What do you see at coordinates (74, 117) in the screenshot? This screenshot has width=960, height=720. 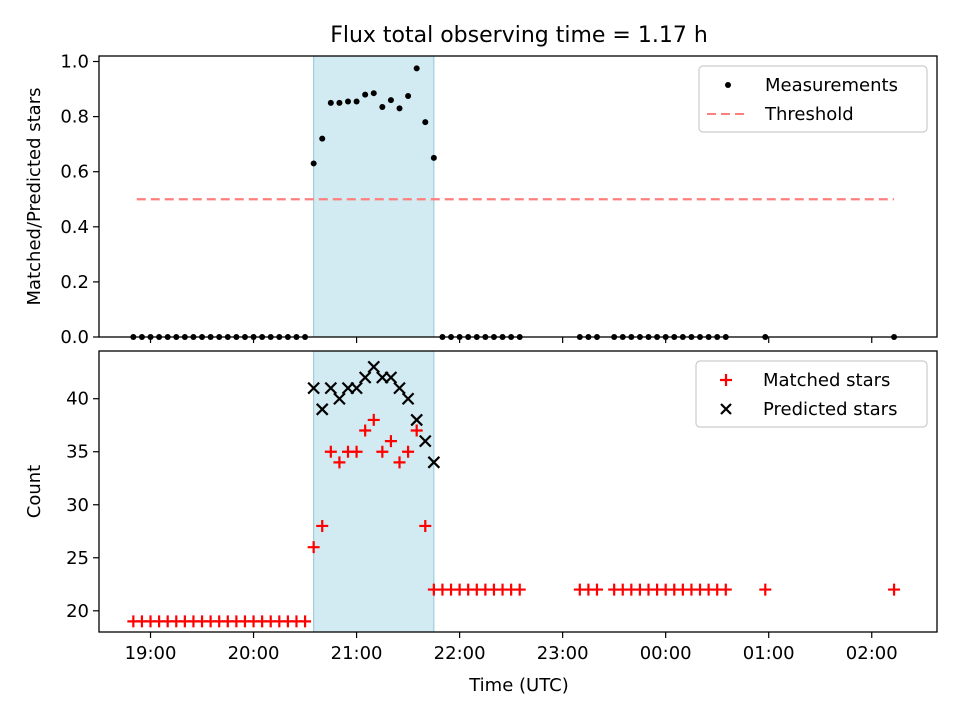 I see `y-tick-label: 0.8` at bounding box center [74, 117].